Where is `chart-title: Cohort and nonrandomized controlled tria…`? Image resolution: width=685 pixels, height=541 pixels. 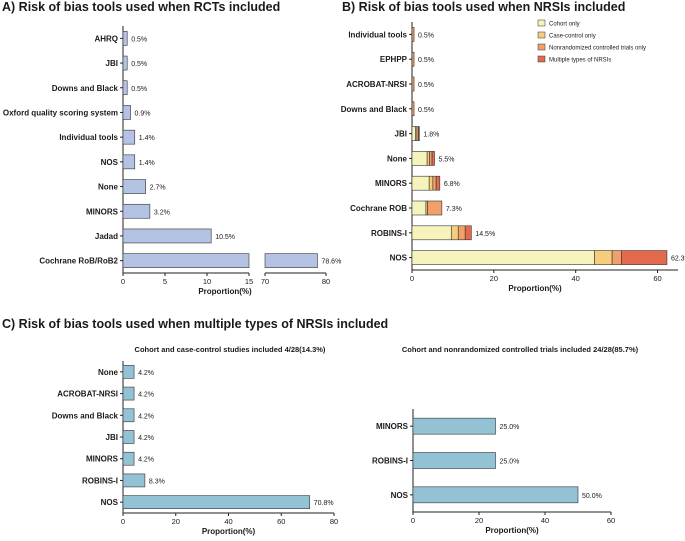 chart-title: Cohort and nonrandomized controlled tria… is located at coordinates (520, 349).